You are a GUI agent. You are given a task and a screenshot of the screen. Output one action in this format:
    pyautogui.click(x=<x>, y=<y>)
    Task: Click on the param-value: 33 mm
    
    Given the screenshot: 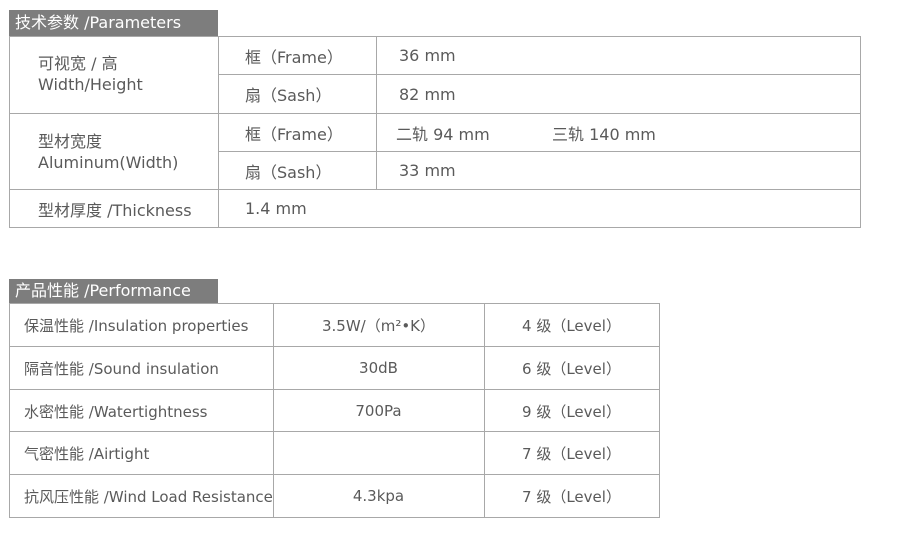 What is the action you would take?
    pyautogui.click(x=427, y=170)
    